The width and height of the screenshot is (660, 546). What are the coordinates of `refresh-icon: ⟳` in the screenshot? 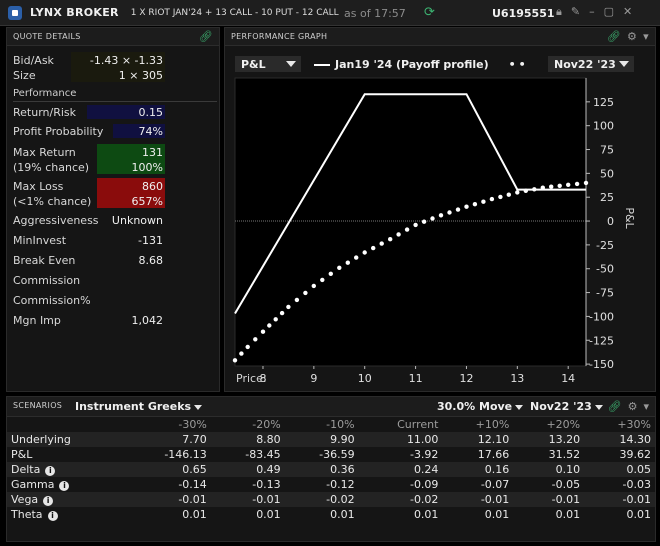 It's located at (429, 12).